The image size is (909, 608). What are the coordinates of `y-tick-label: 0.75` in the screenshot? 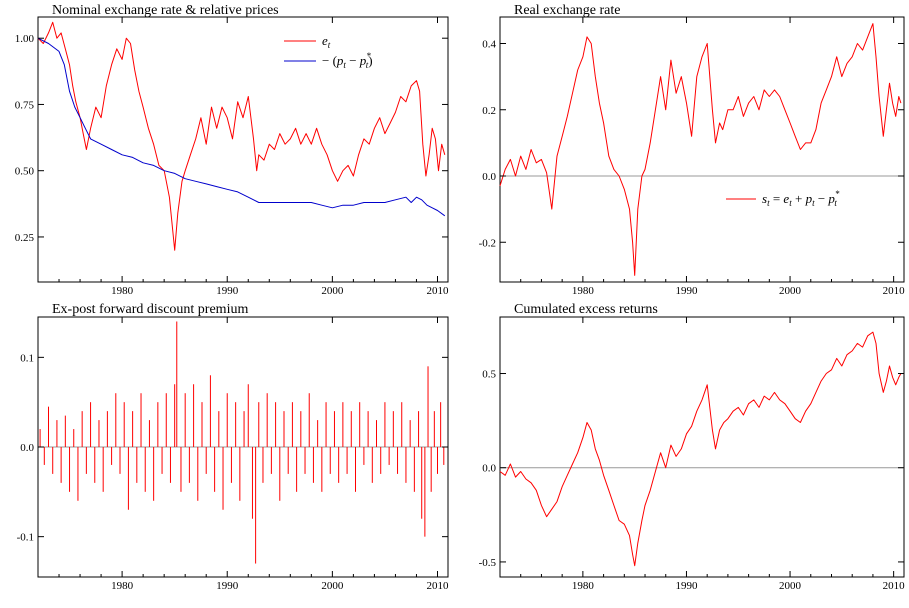 It's located at (25, 105).